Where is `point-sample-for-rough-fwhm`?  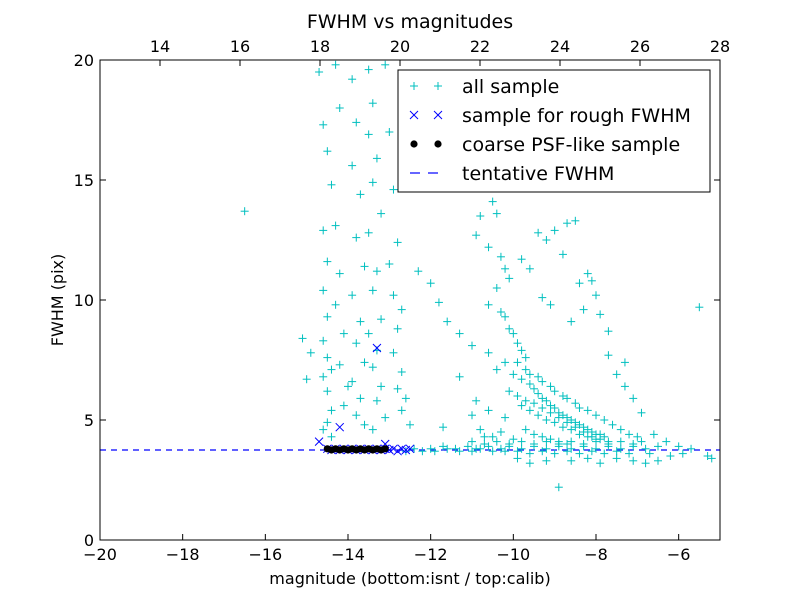 point-sample-for-rough-fwhm is located at coordinates (410, 449).